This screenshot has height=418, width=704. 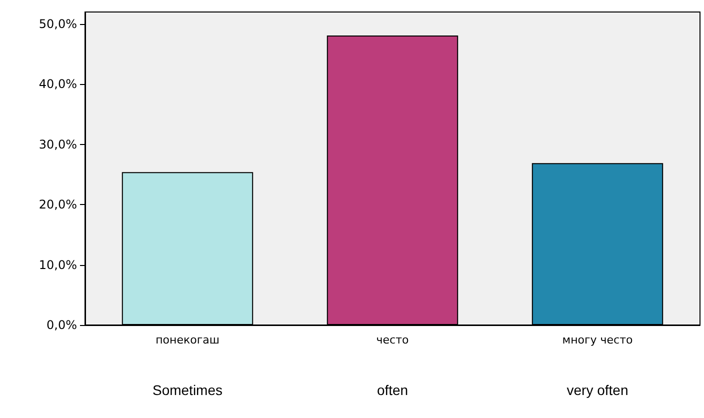 I want to click on y-tick-label: 40,0%, so click(x=57, y=84).